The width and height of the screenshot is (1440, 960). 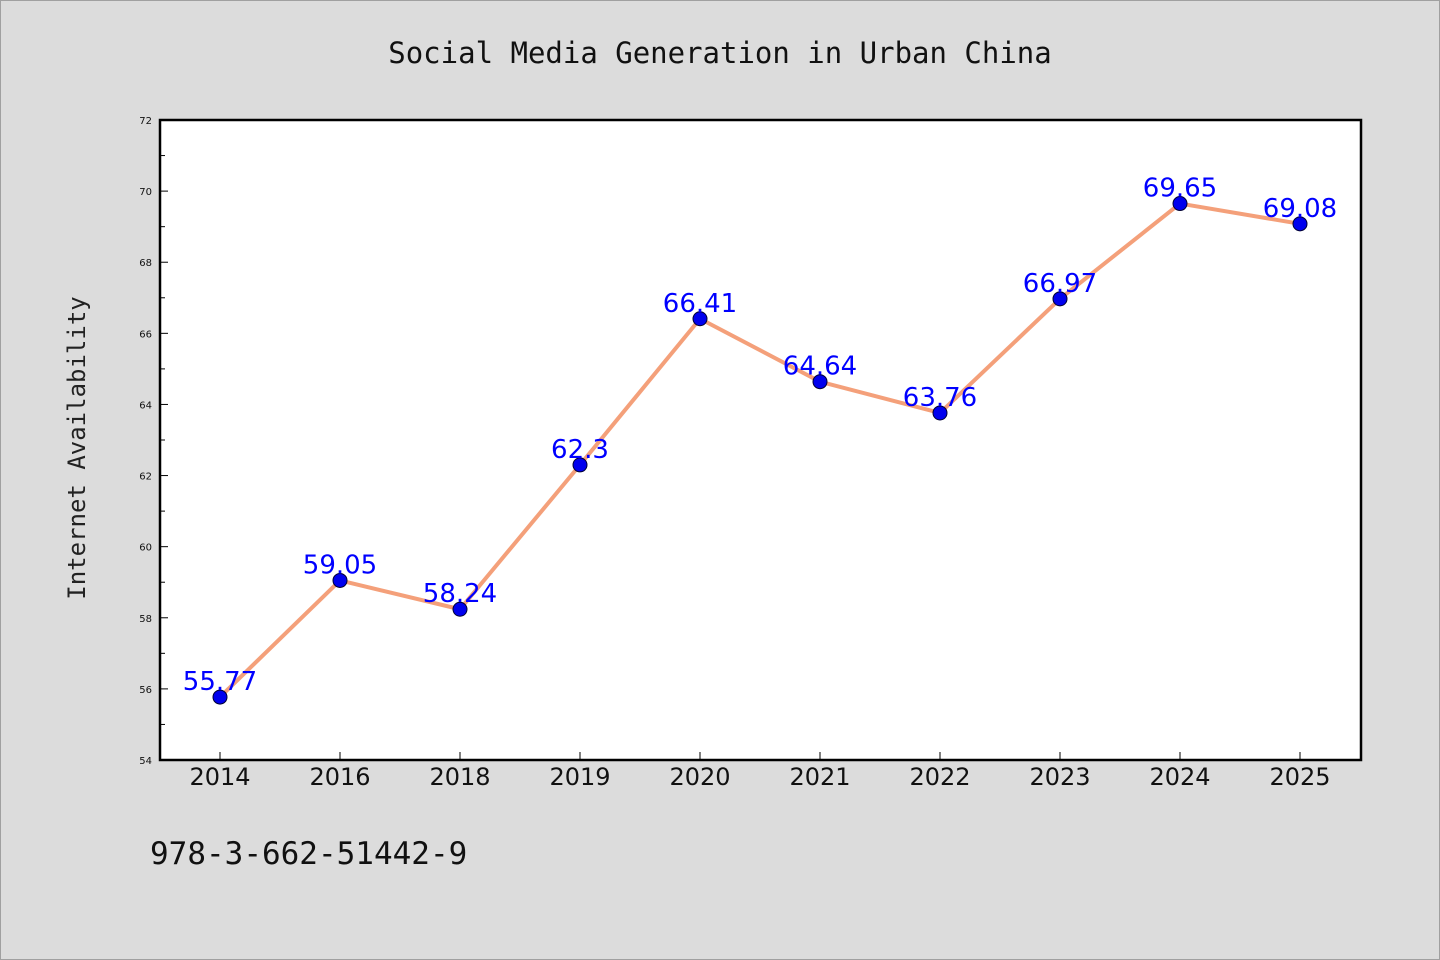 I want to click on data-label: 63.76, so click(x=940, y=398).